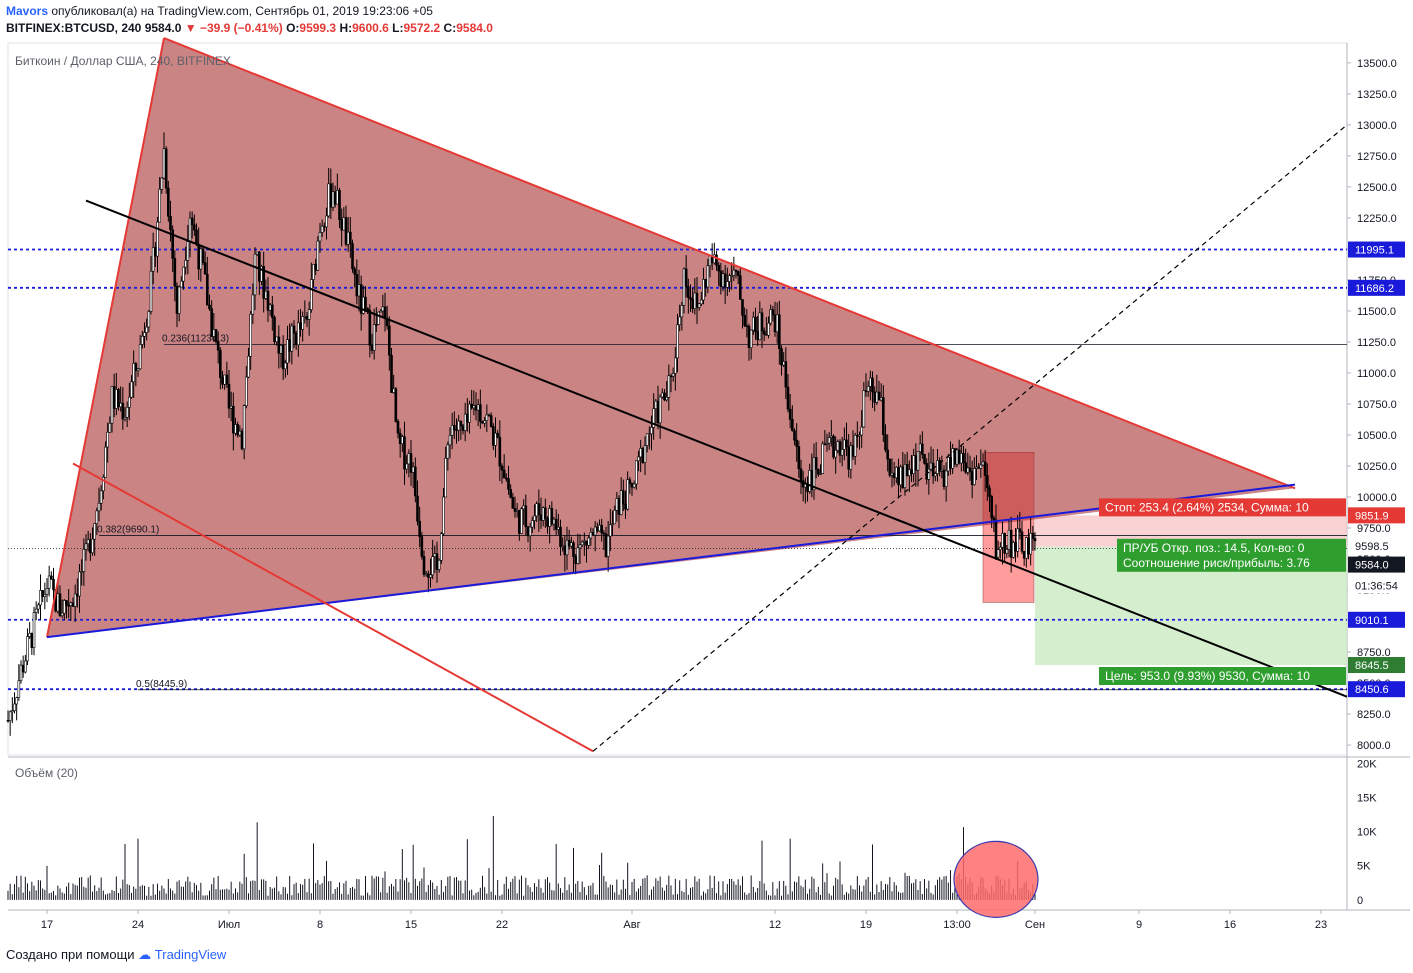 This screenshot has height=973, width=1413. Describe the element at coordinates (1377, 64) in the screenshot. I see `price-tick-label: 13500.0` at that location.